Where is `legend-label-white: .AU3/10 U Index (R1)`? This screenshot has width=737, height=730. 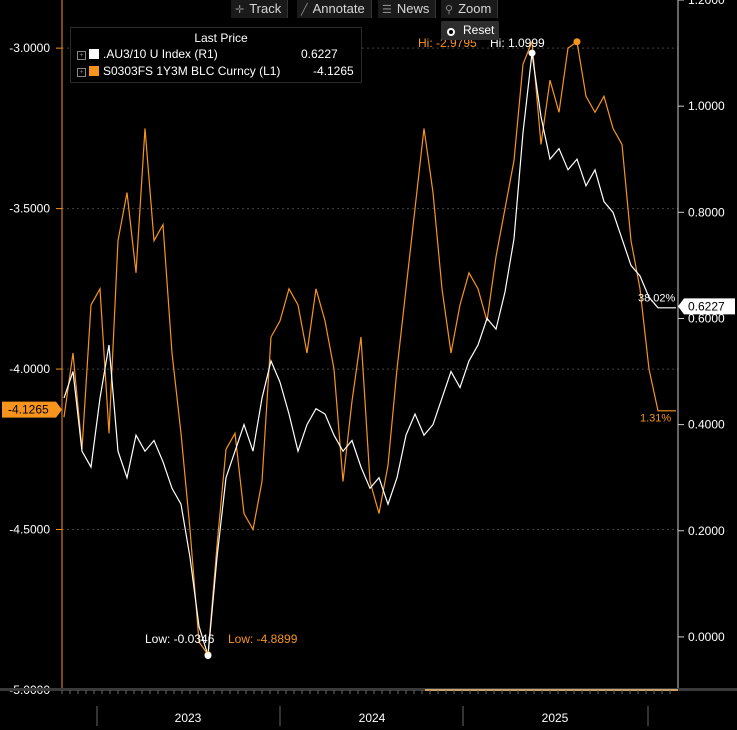
legend-label-white: .AU3/10 U Index (R1) is located at coordinates (160, 54).